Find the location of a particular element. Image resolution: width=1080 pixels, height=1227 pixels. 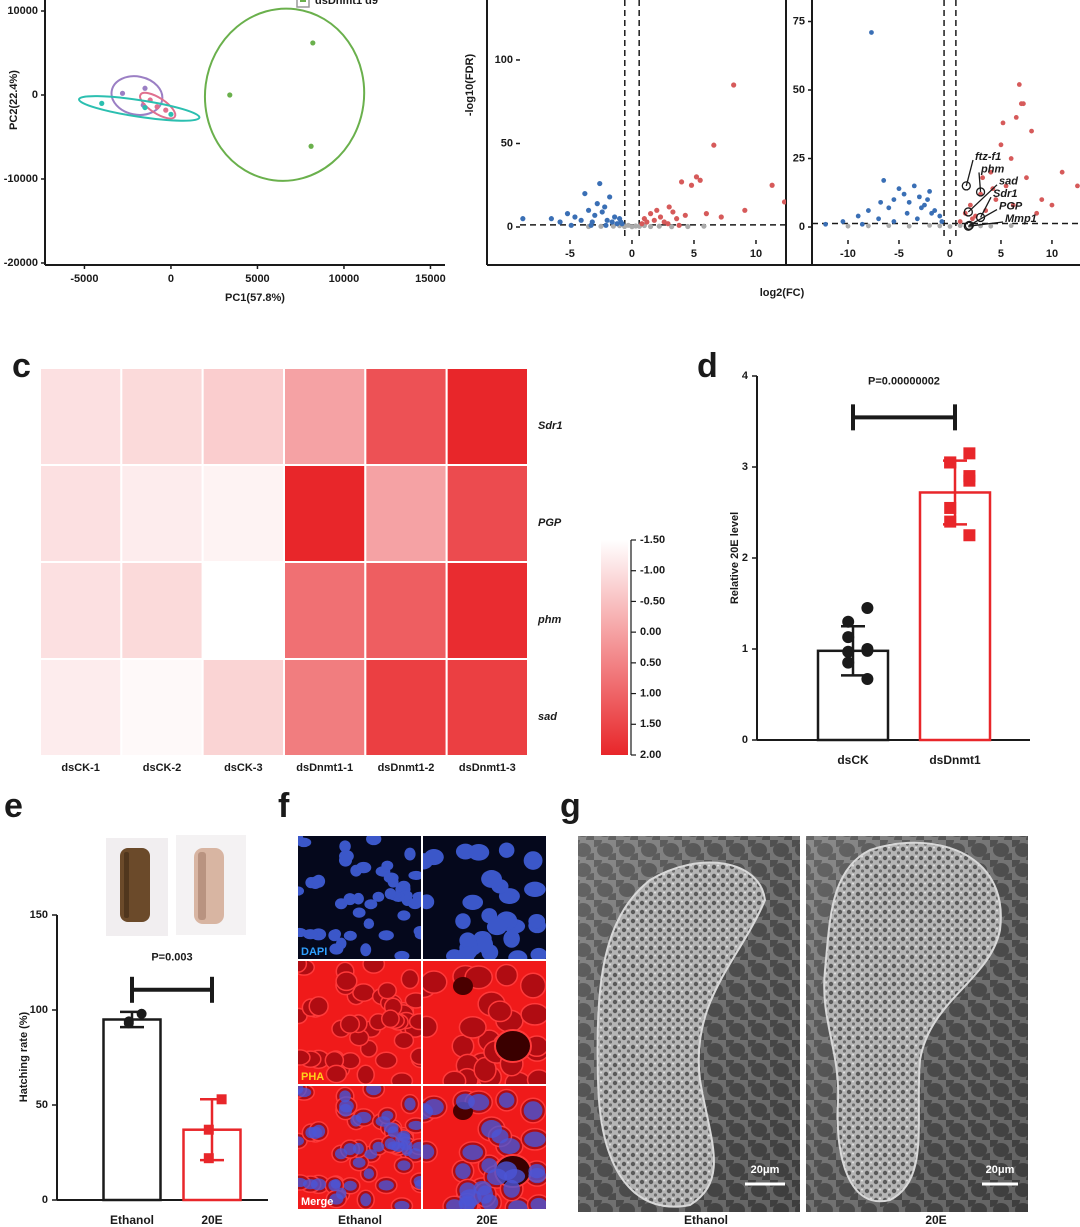

colorbar-tick-label: -1.00 is located at coordinates (652, 571).